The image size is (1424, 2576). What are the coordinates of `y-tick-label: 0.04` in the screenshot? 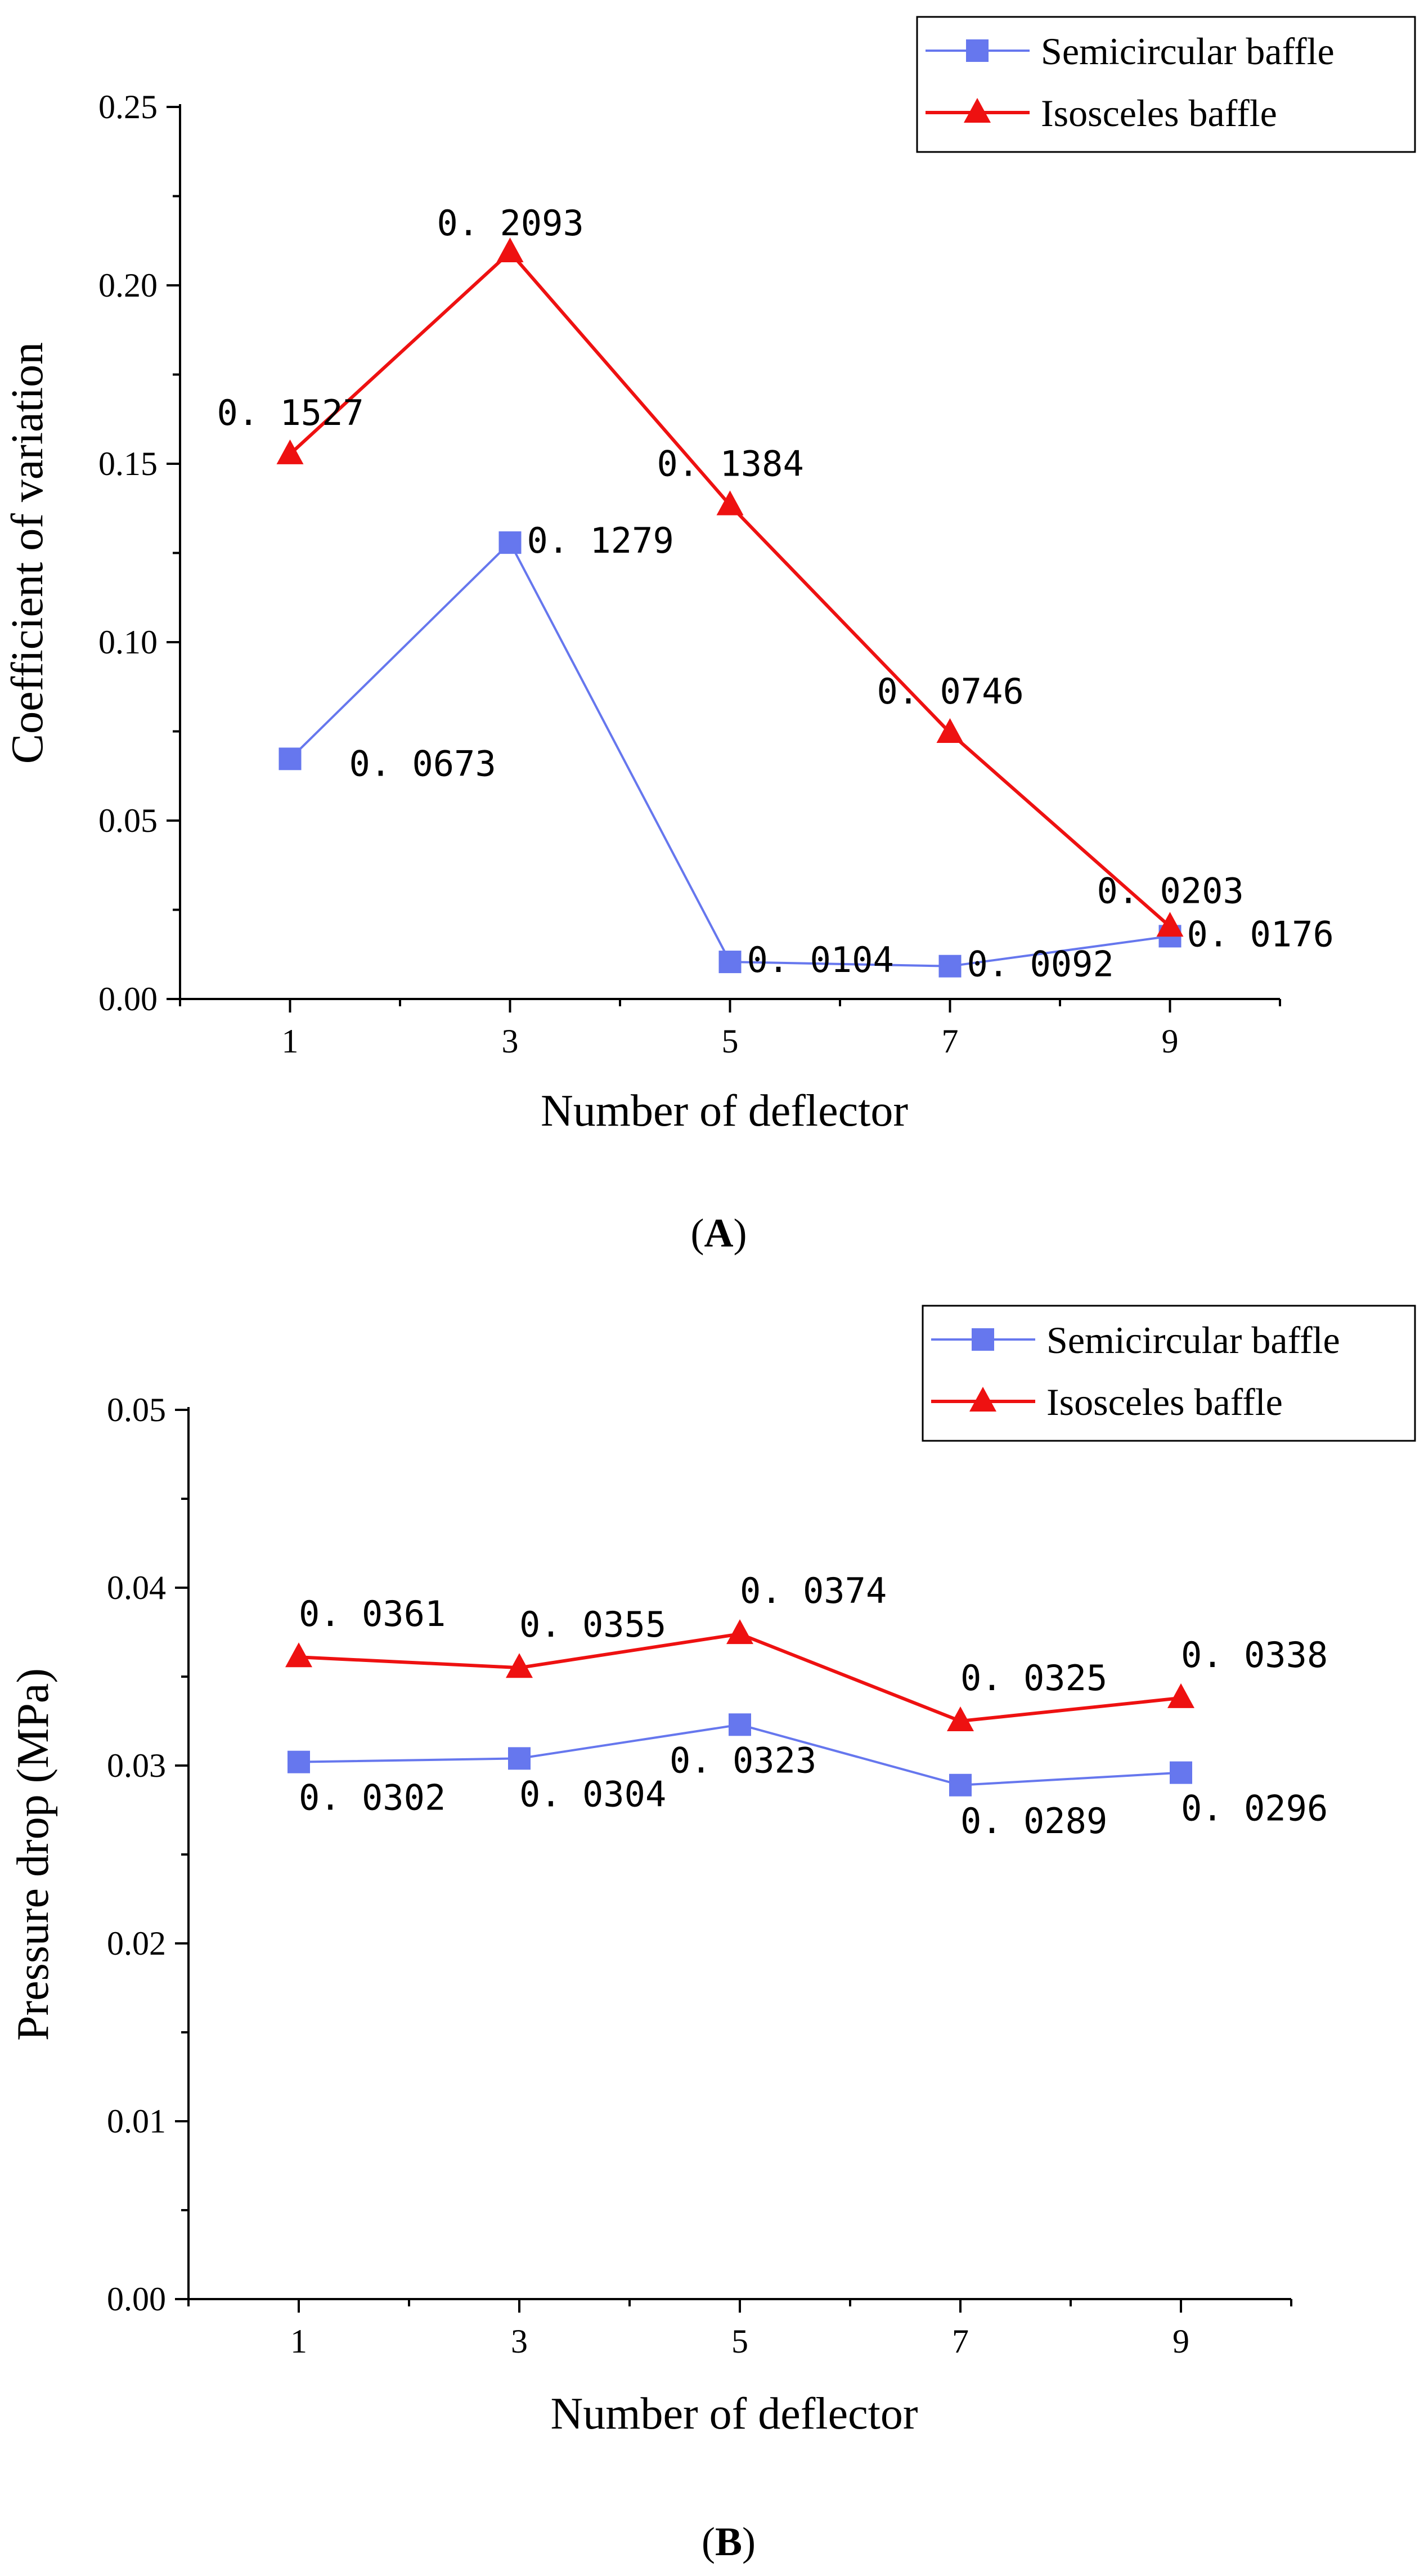 It's located at (136, 1587).